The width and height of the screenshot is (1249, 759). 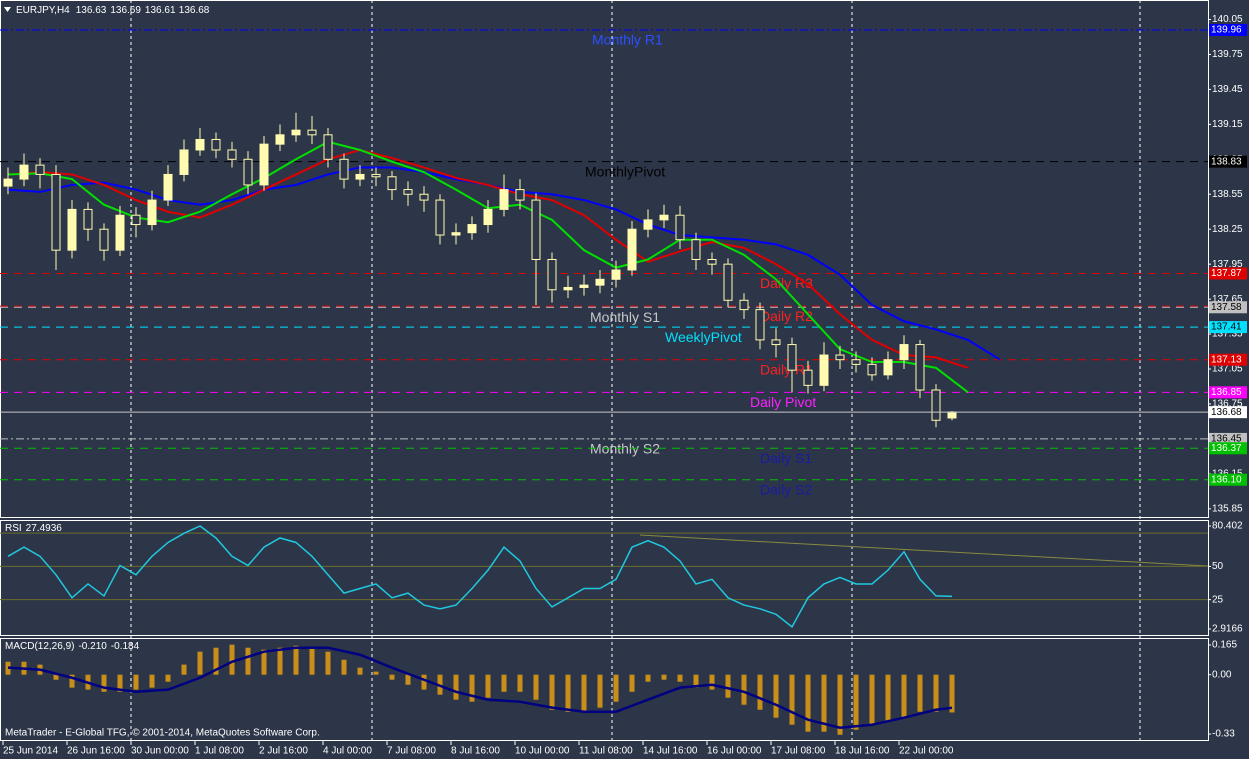 What do you see at coordinates (1227, 508) in the screenshot?
I see `y-tick-label: 135.85` at bounding box center [1227, 508].